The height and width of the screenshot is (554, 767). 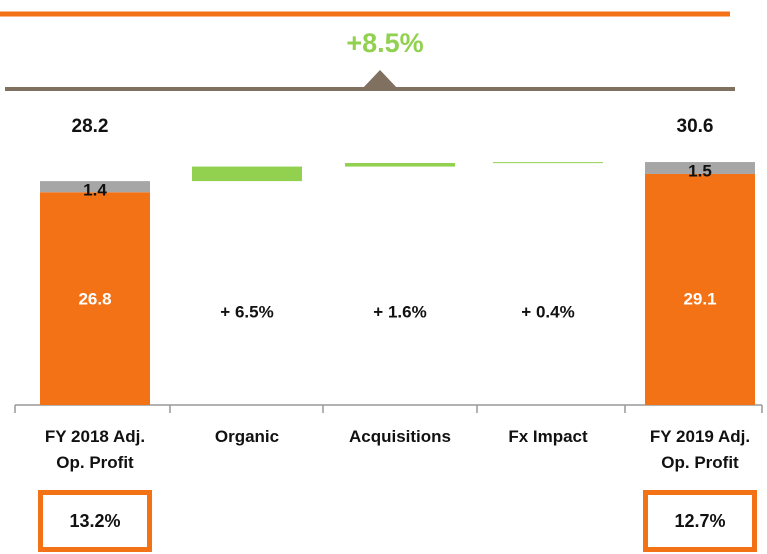 What do you see at coordinates (699, 298) in the screenshot?
I see `base-label: 29.1` at bounding box center [699, 298].